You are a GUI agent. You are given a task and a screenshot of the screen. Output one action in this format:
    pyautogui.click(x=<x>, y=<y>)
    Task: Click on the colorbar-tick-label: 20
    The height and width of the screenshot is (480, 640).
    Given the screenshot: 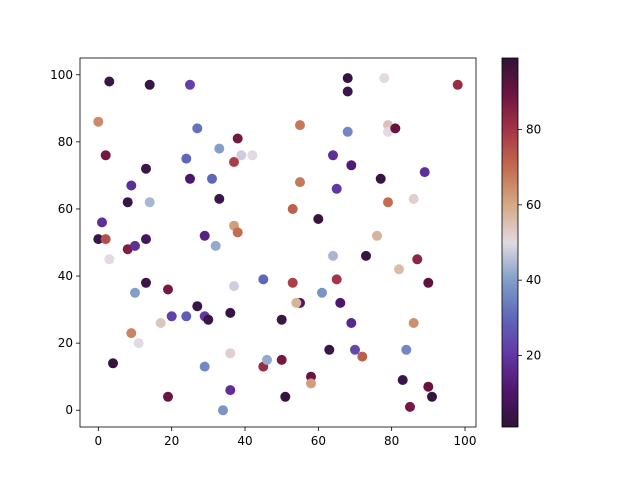 What is the action you would take?
    pyautogui.click(x=533, y=355)
    